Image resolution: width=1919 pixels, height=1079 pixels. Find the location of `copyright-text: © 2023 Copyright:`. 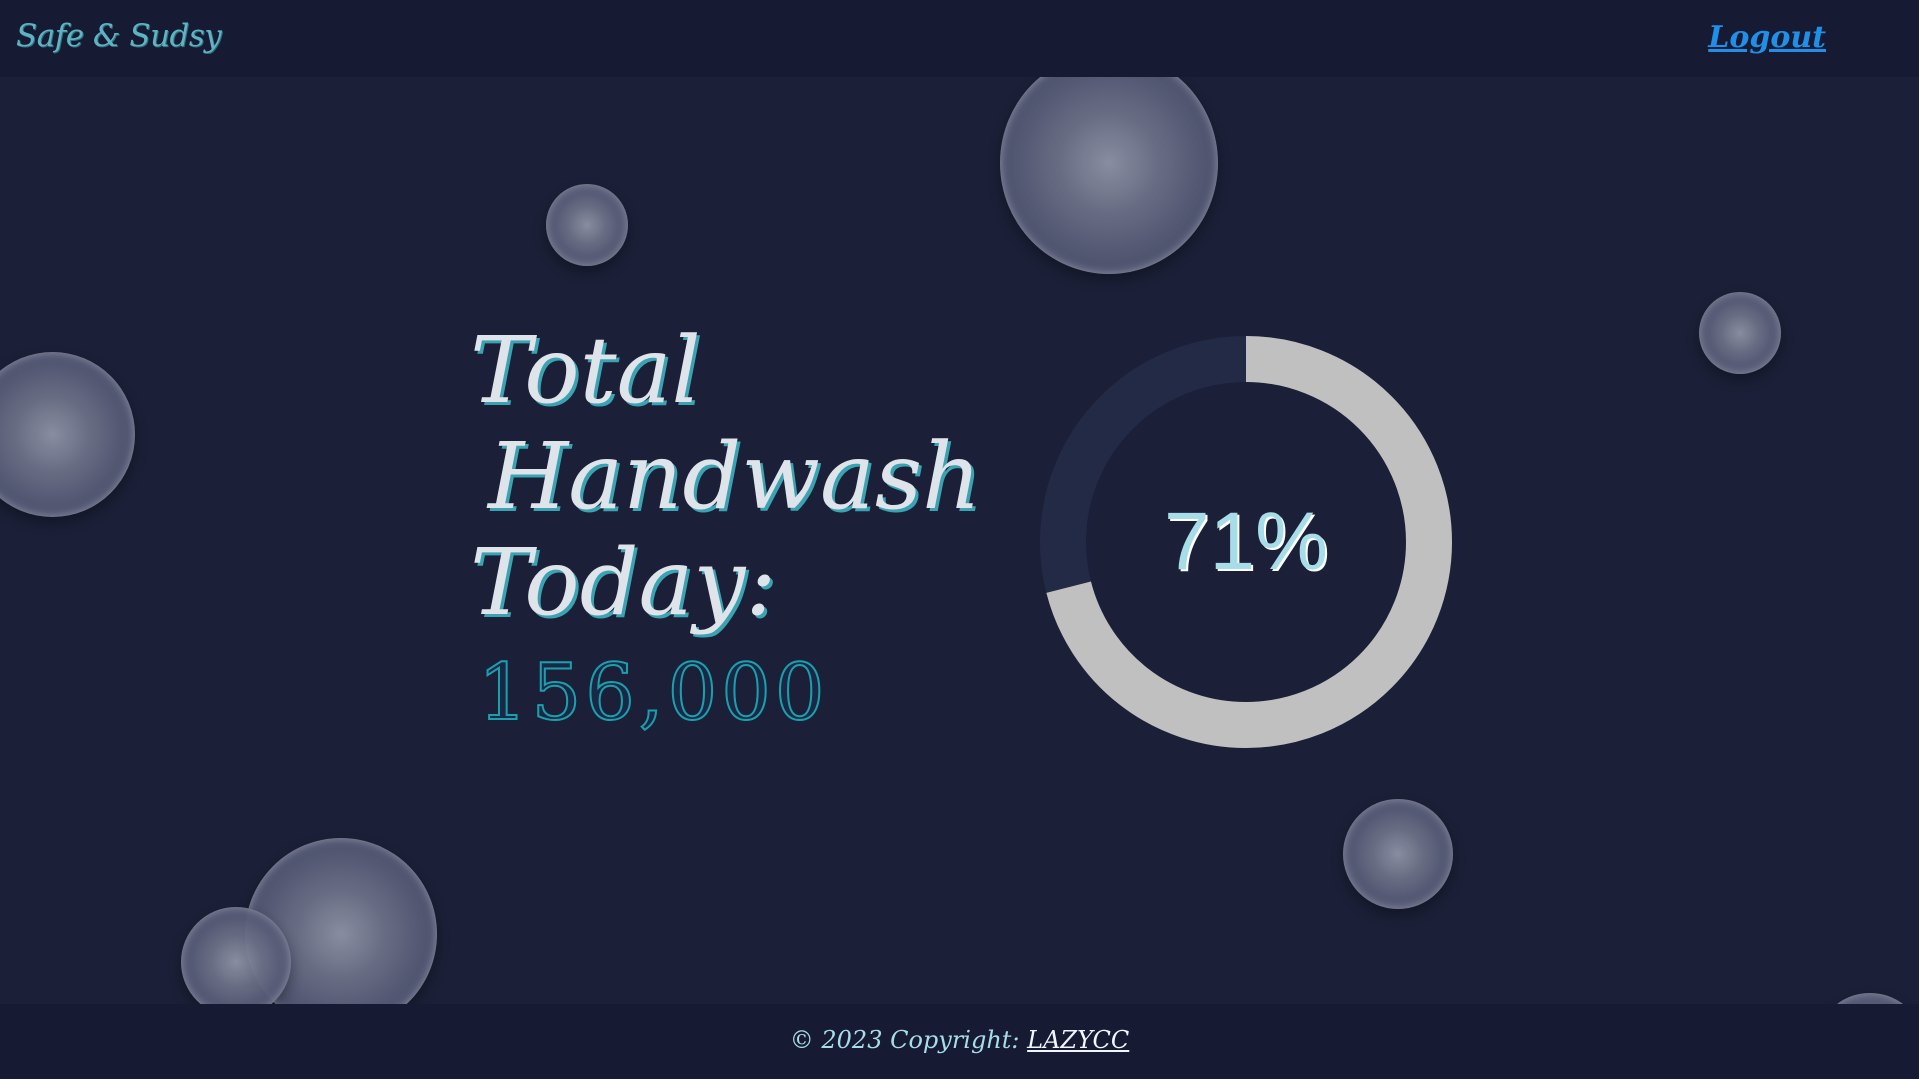

copyright-text: © 2023 Copyright: is located at coordinates (908, 1040).